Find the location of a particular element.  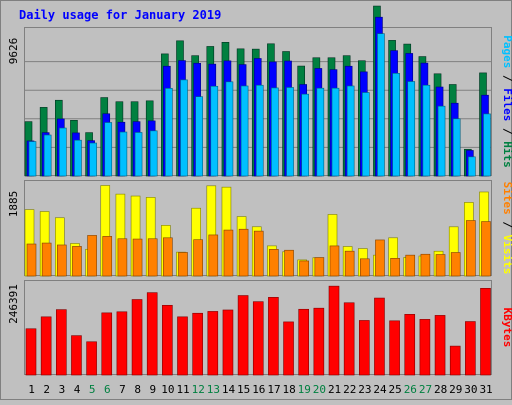

x-tick-label-day-13: 13 is located at coordinates (213, 389).